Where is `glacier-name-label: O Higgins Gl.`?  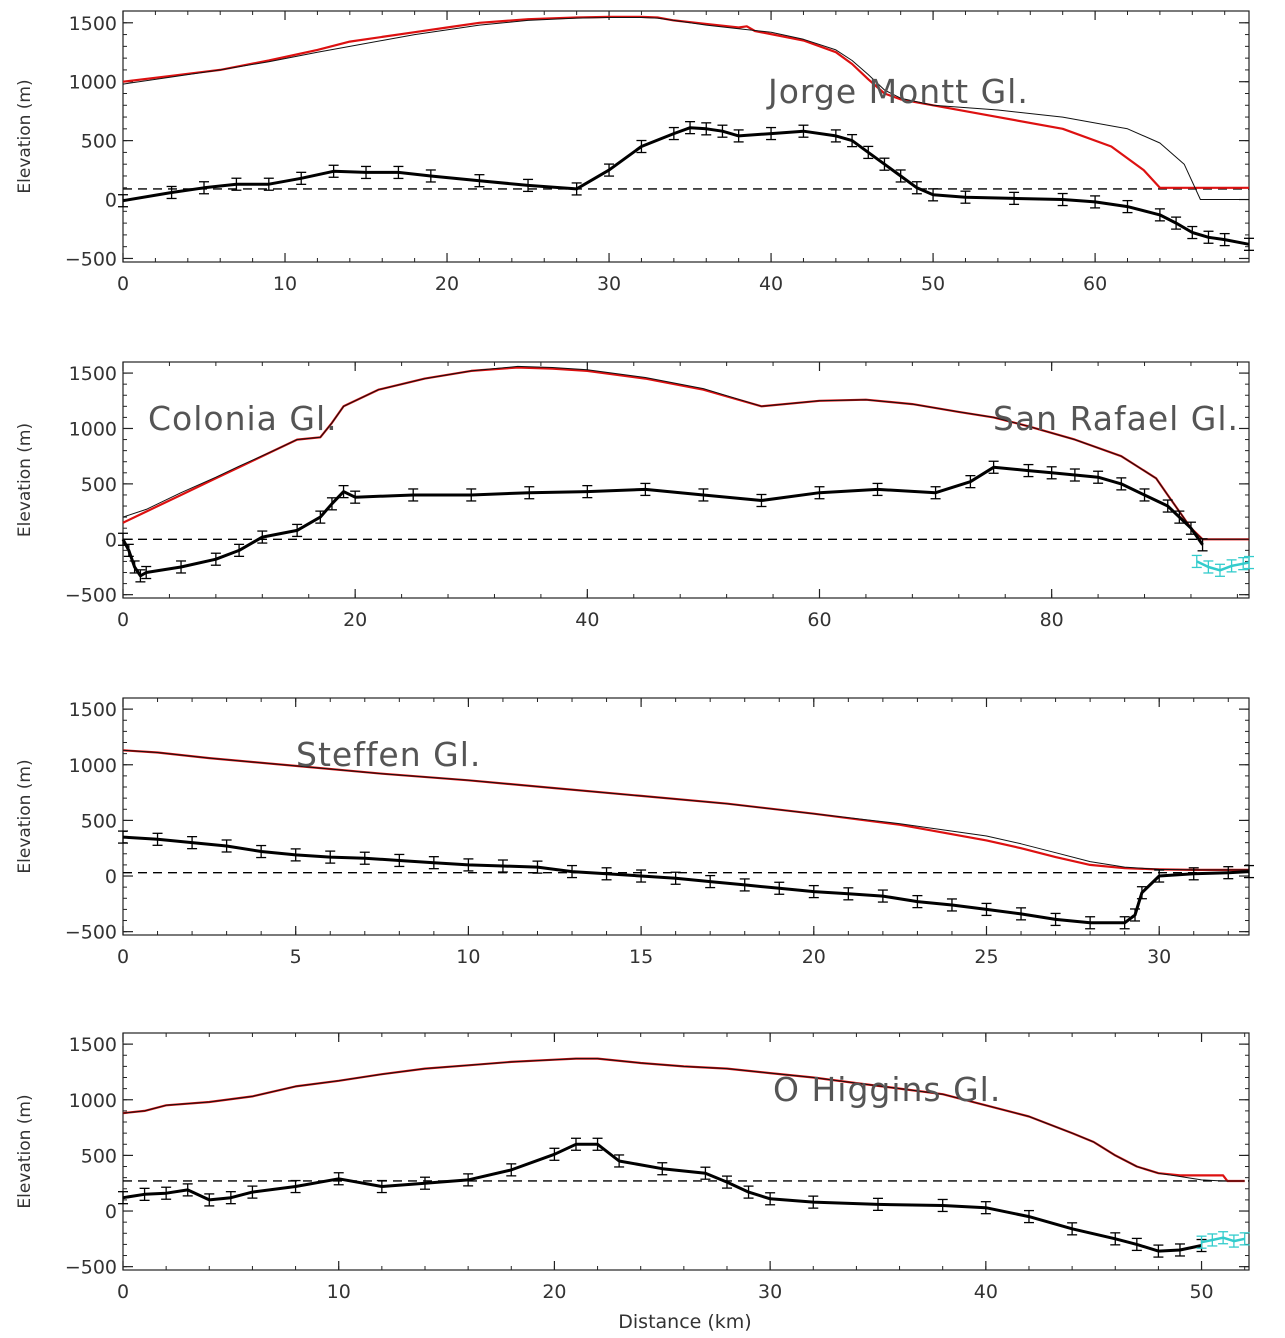
glacier-name-label: O Higgins Gl. is located at coordinates (887, 1089).